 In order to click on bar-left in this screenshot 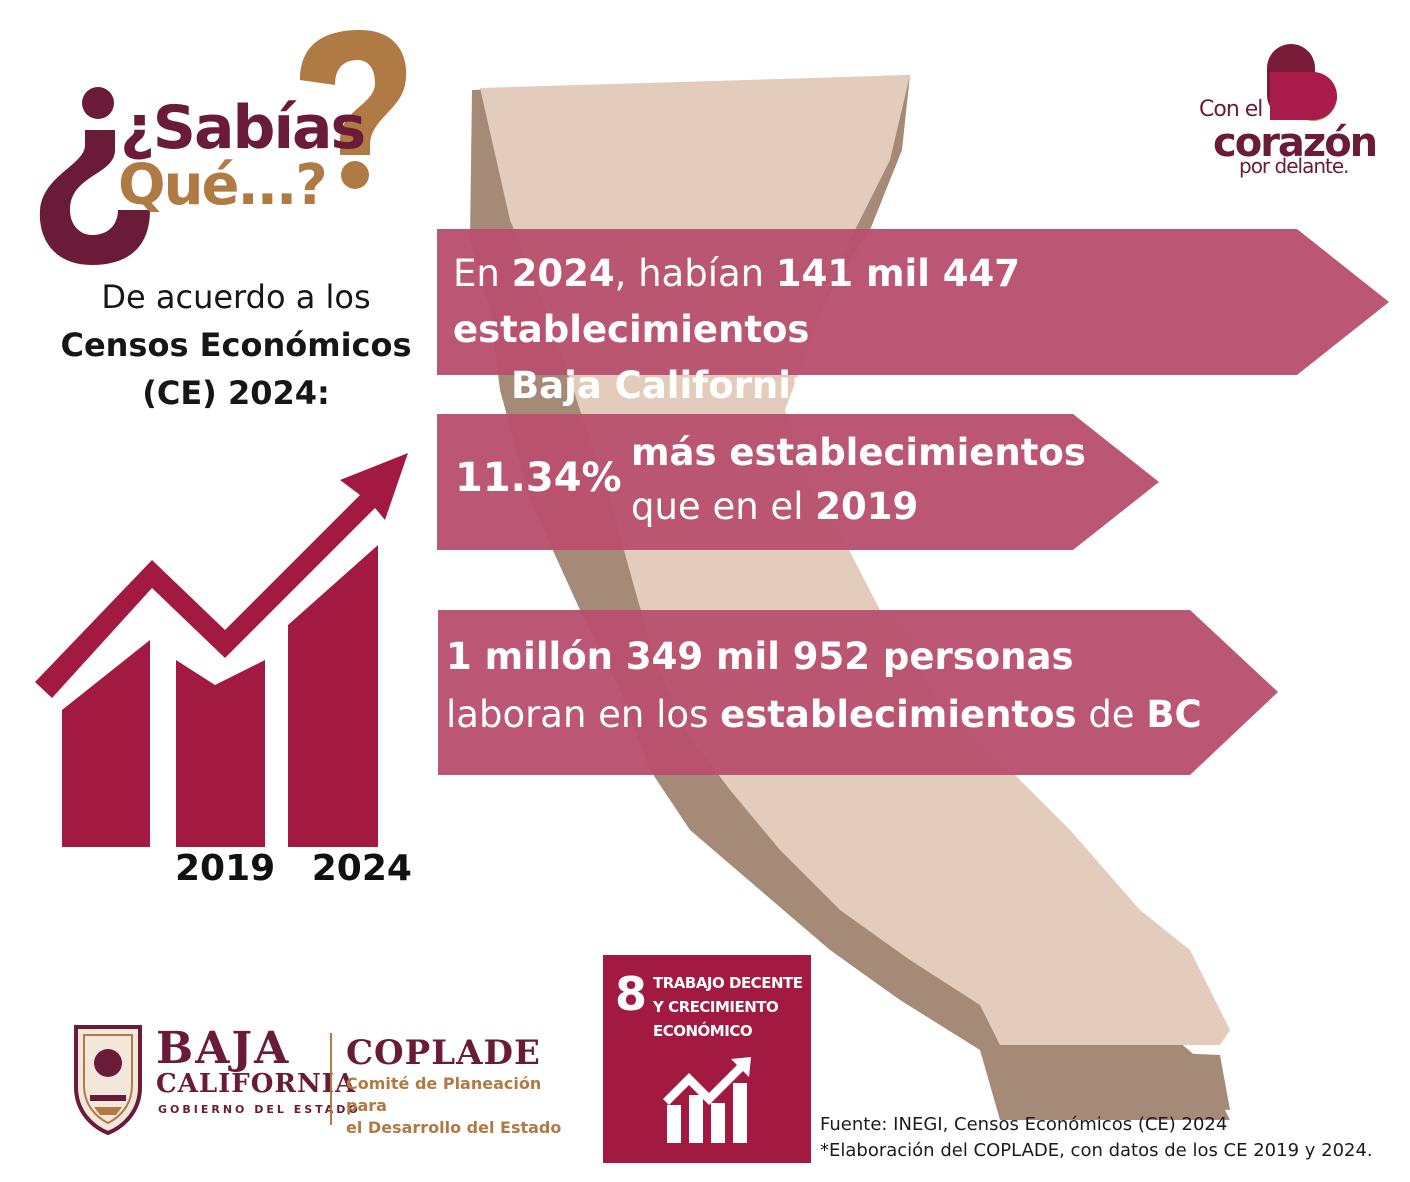, I will do `click(106, 743)`.